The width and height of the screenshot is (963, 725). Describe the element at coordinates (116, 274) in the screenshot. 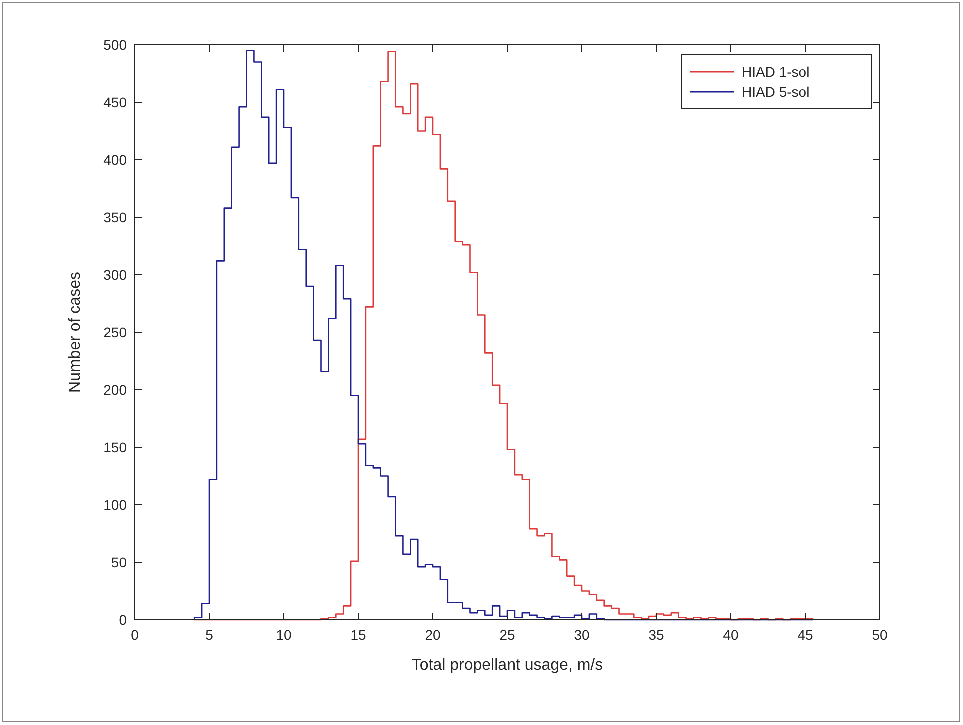

I see `y-tick-label: 300` at that location.